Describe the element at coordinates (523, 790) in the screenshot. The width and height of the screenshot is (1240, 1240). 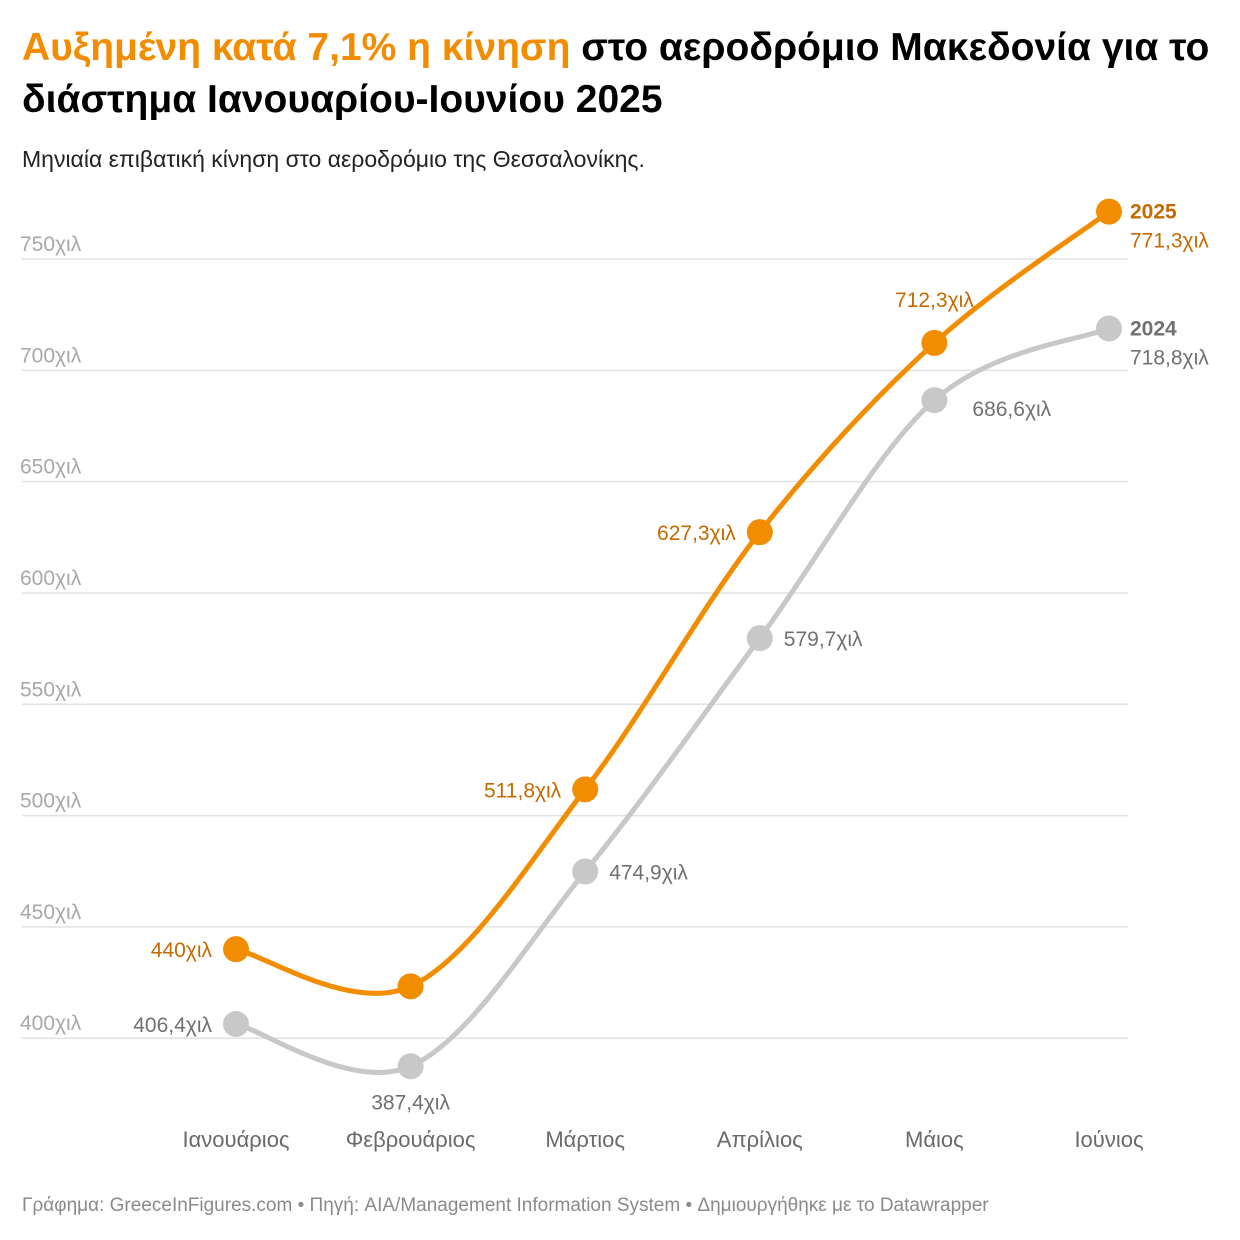
I see `data-label-2025: 511,8χιλ` at that location.